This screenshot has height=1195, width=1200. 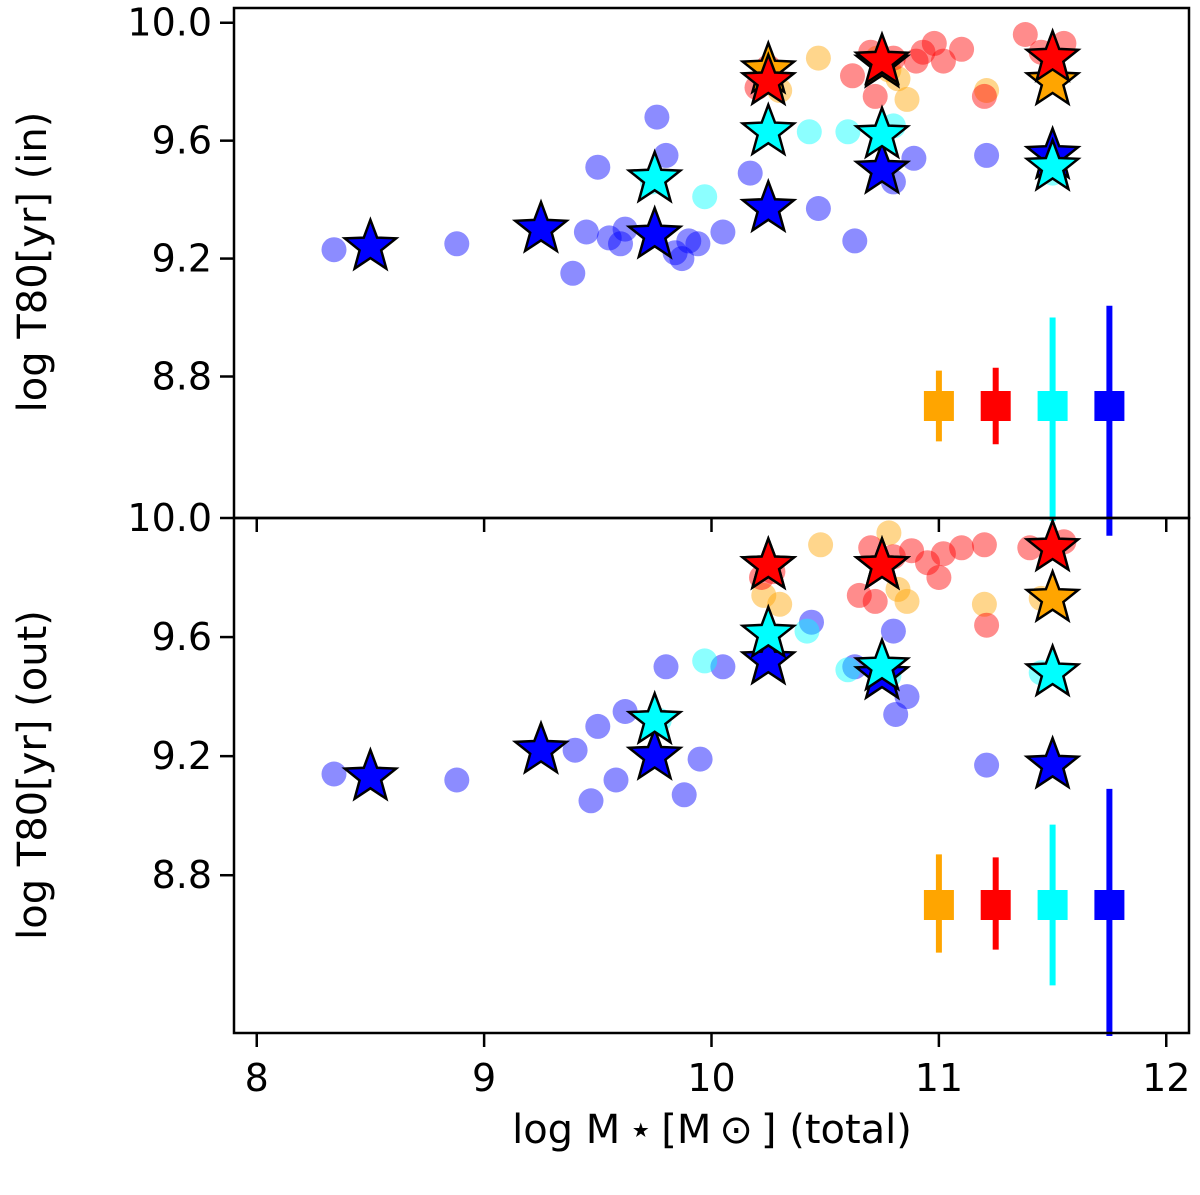 What do you see at coordinates (712, 1130) in the screenshot?
I see `x-axis-label: log M ⋆ [M ⊙ ] (total)` at bounding box center [712, 1130].